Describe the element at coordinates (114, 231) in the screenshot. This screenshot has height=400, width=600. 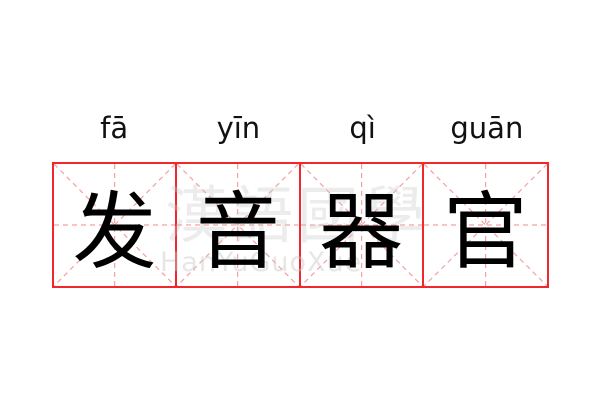
I see `character-1: 发` at that location.